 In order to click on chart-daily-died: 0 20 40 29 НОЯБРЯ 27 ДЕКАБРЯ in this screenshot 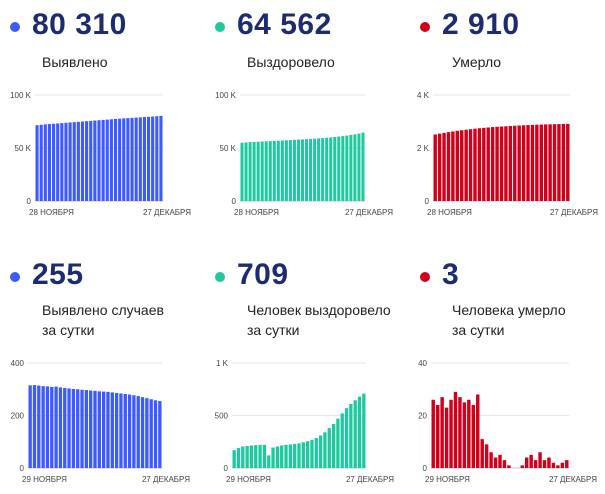, I will do `click(507, 421)`.